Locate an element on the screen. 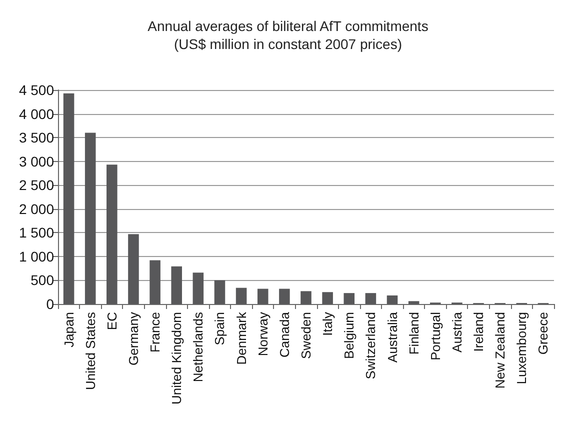 This screenshot has height=430, width=576. x-tick-label: Spain is located at coordinates (220, 329).